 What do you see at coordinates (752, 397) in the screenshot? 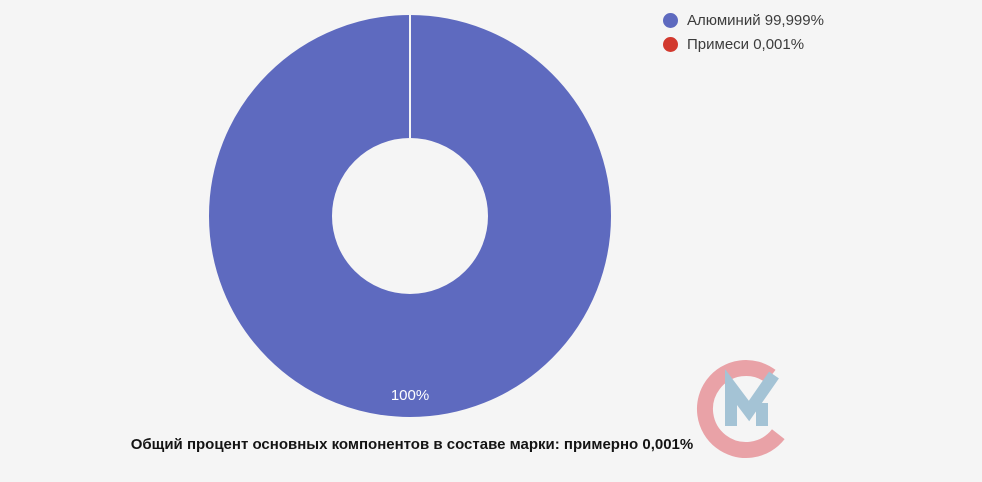
I see `logo-letter-m-check` at bounding box center [752, 397].